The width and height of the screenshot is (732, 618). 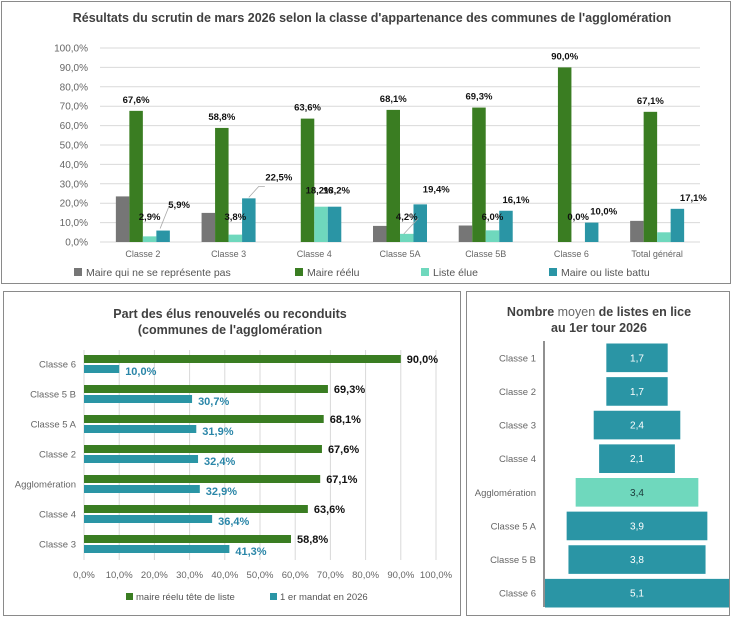 I want to click on data-label: 10,0%, so click(x=140, y=372).